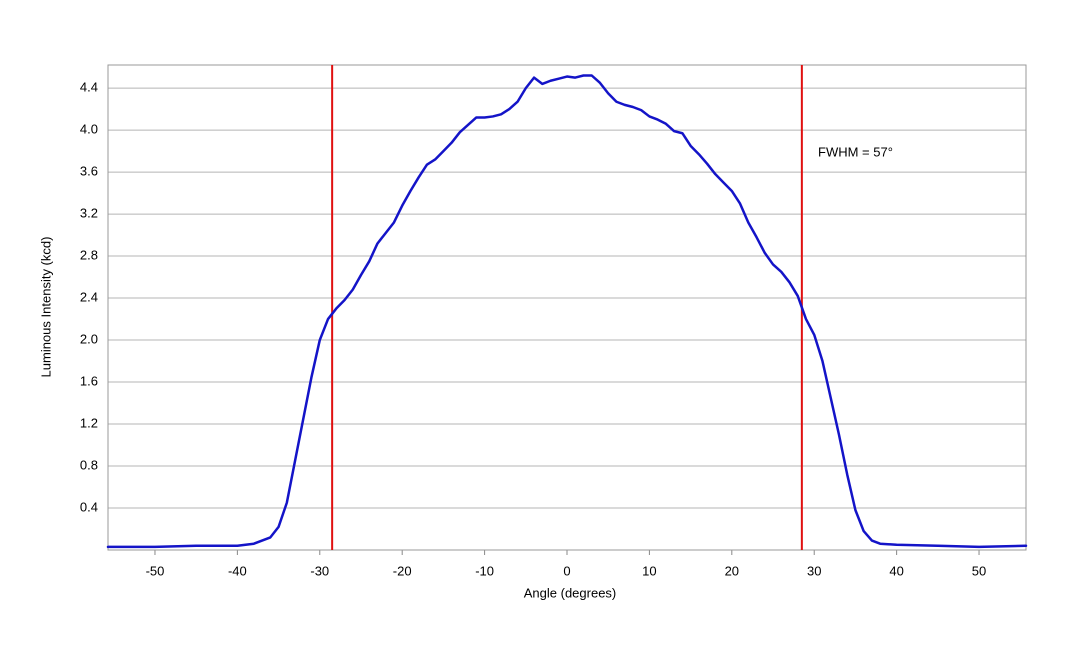 This screenshot has width=1080, height=648. I want to click on y-tick-label: 2.8, so click(89, 254).